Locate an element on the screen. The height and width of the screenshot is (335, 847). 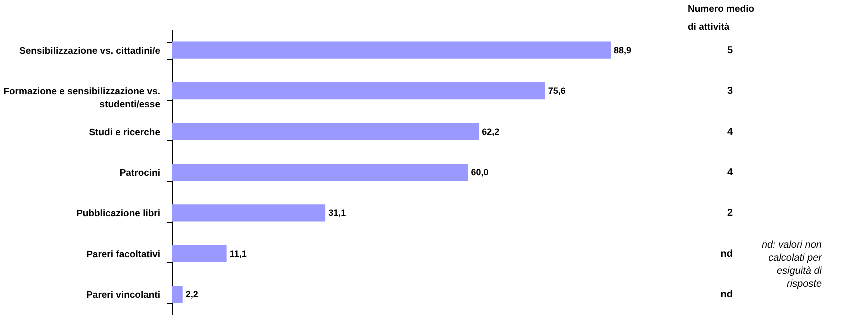
y-tick-label: Sensibilizzazione vs. cittadini/e is located at coordinates (90, 51).